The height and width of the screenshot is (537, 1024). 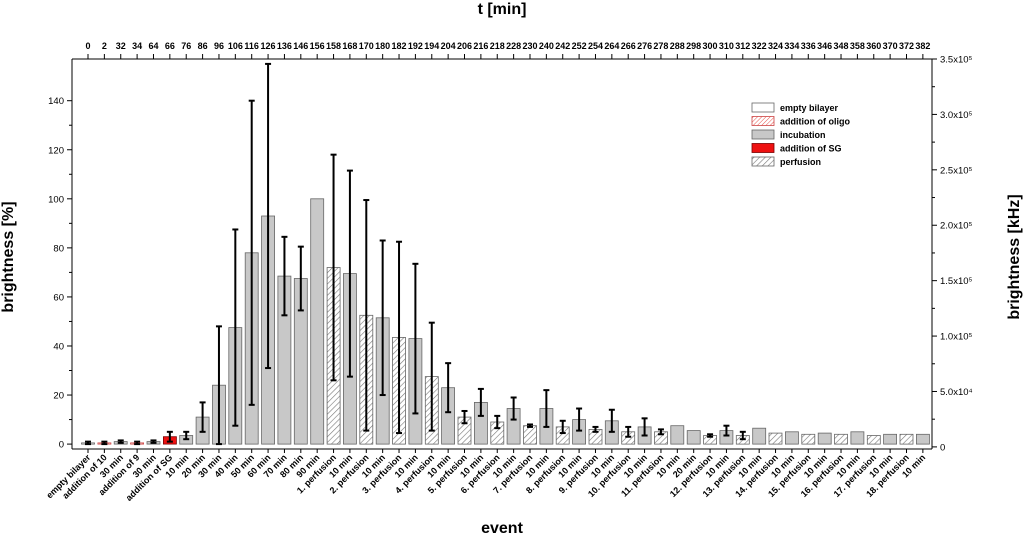 What do you see at coordinates (873, 46) in the screenshot?
I see `top-tick-label: 360` at bounding box center [873, 46].